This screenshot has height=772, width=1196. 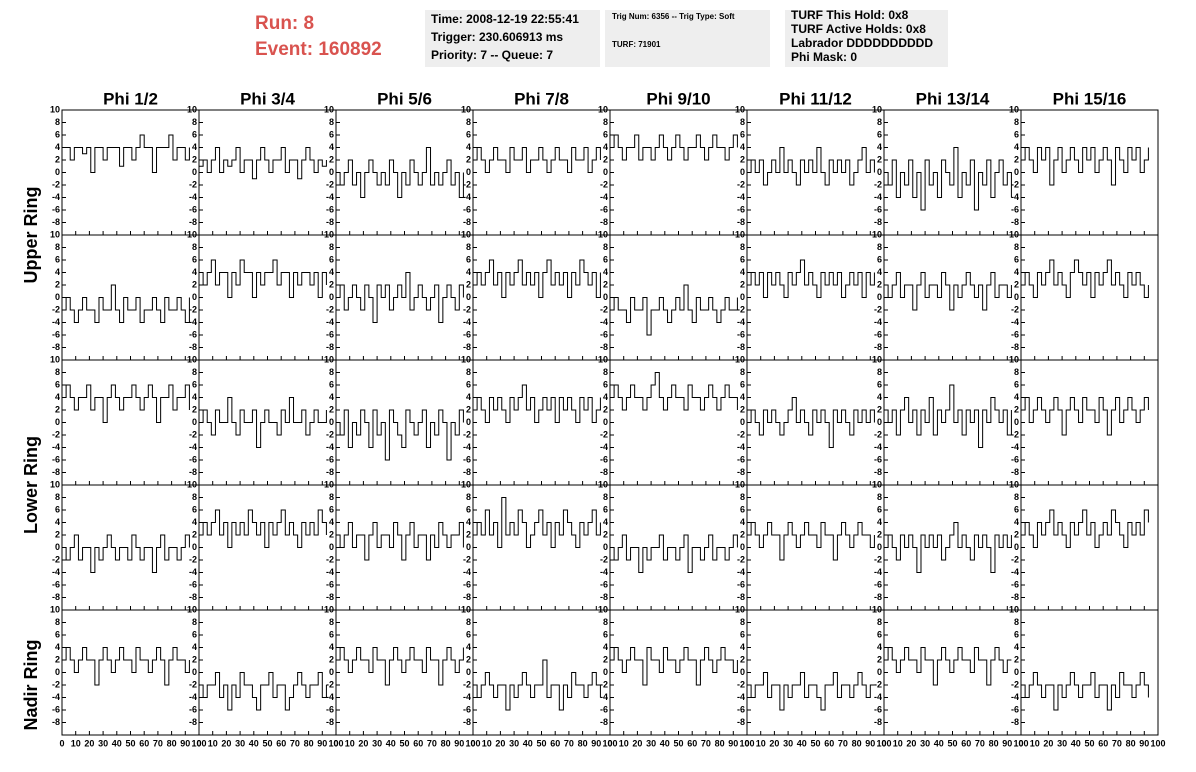 I want to click on x-tick-label: 90, so click(x=870, y=743).